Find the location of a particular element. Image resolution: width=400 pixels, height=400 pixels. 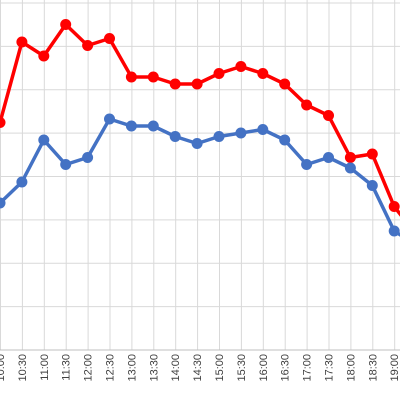

x-tick-label: 13:30 is located at coordinates (154, 368).